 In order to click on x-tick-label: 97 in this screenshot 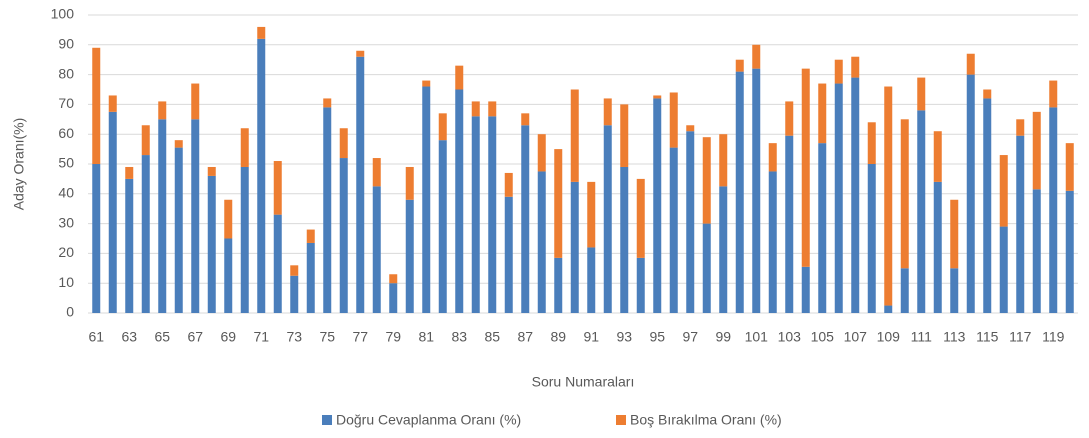, I will do `click(690, 337)`.